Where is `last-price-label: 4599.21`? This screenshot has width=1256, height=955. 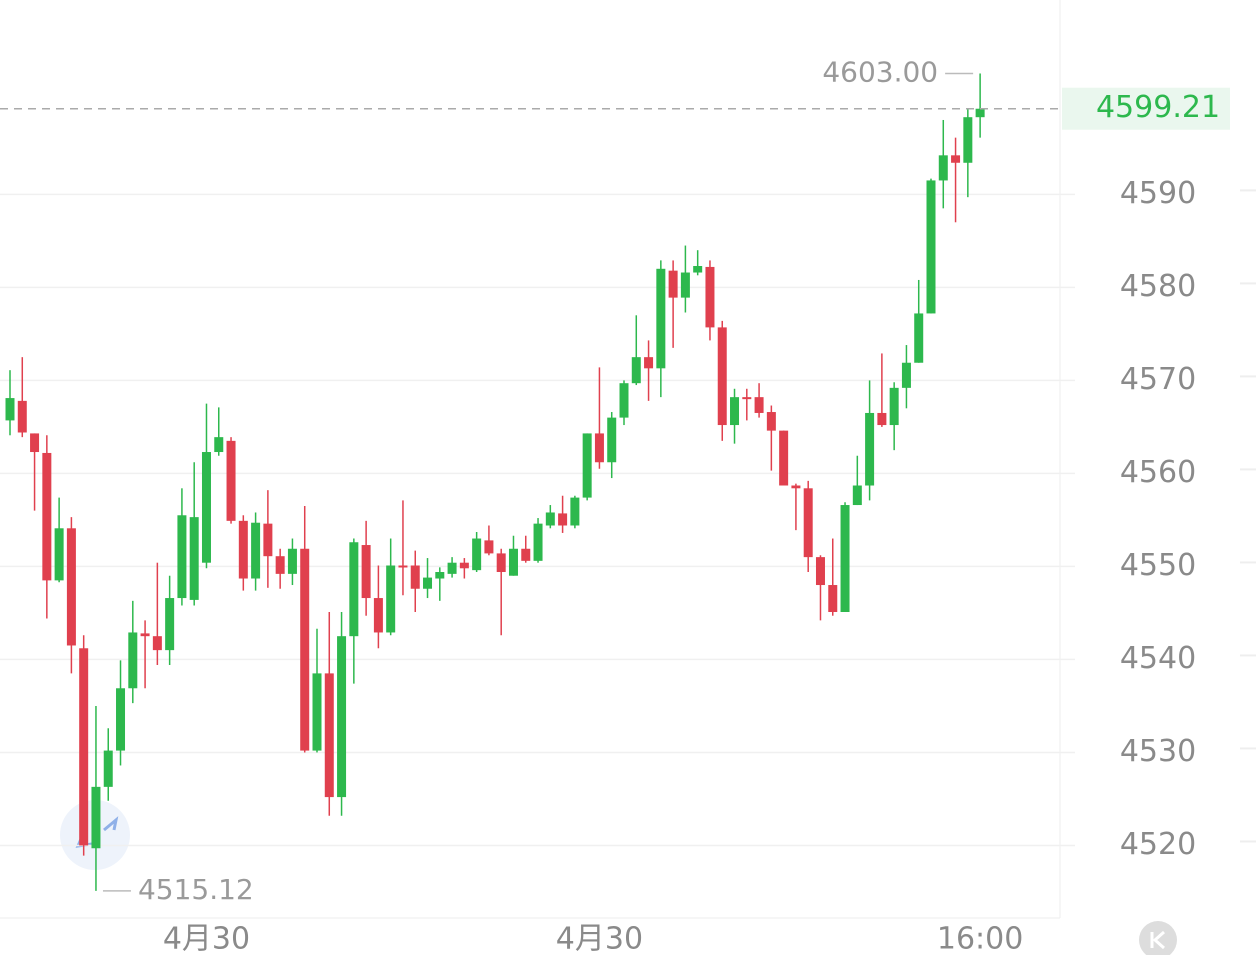 last-price-label: 4599.21 is located at coordinates (1158, 107).